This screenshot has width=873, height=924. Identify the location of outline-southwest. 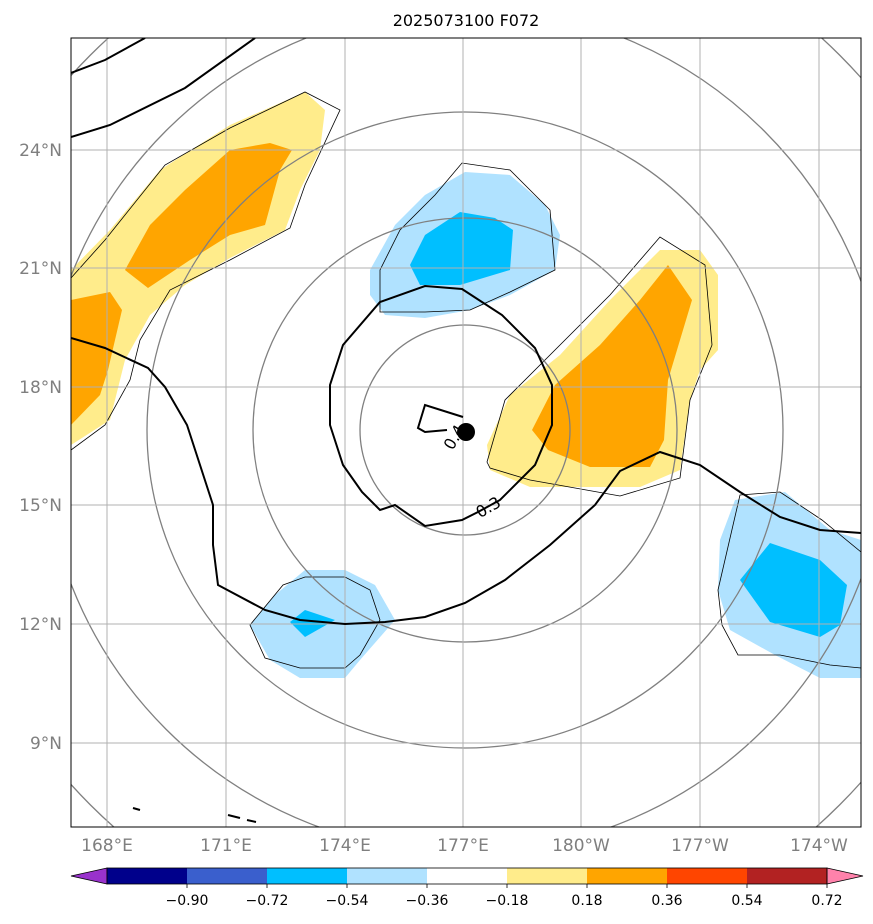
(315, 622).